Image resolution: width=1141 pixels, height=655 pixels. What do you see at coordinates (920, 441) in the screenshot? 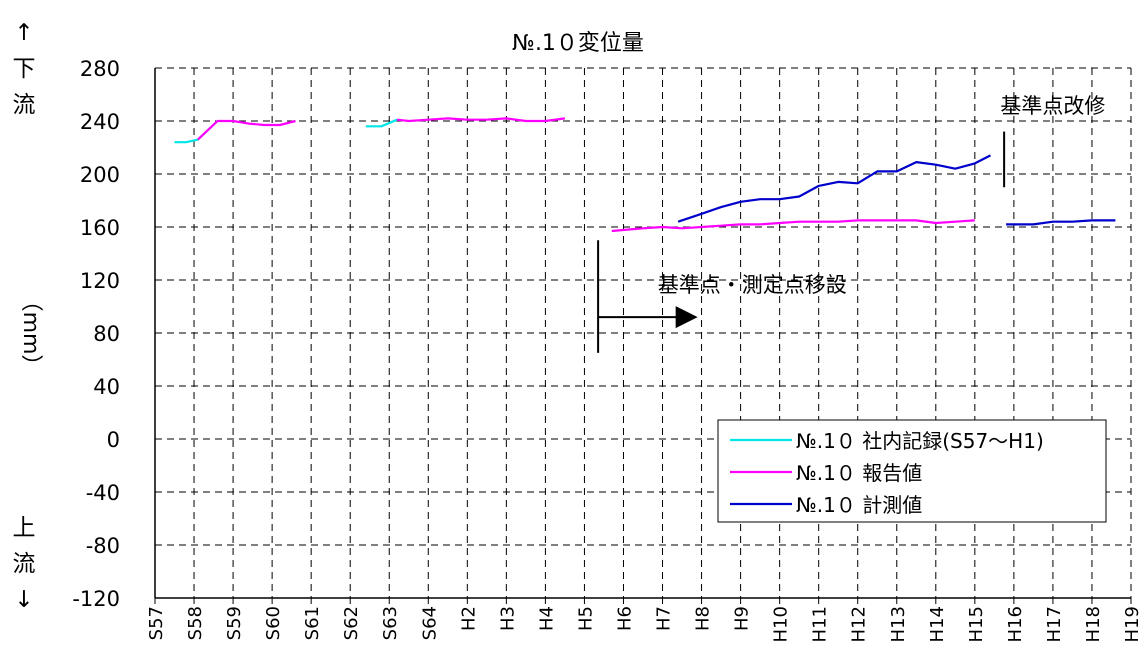
I see `legend-label: №.1０ 社内記録(S57～H1)` at bounding box center [920, 441].